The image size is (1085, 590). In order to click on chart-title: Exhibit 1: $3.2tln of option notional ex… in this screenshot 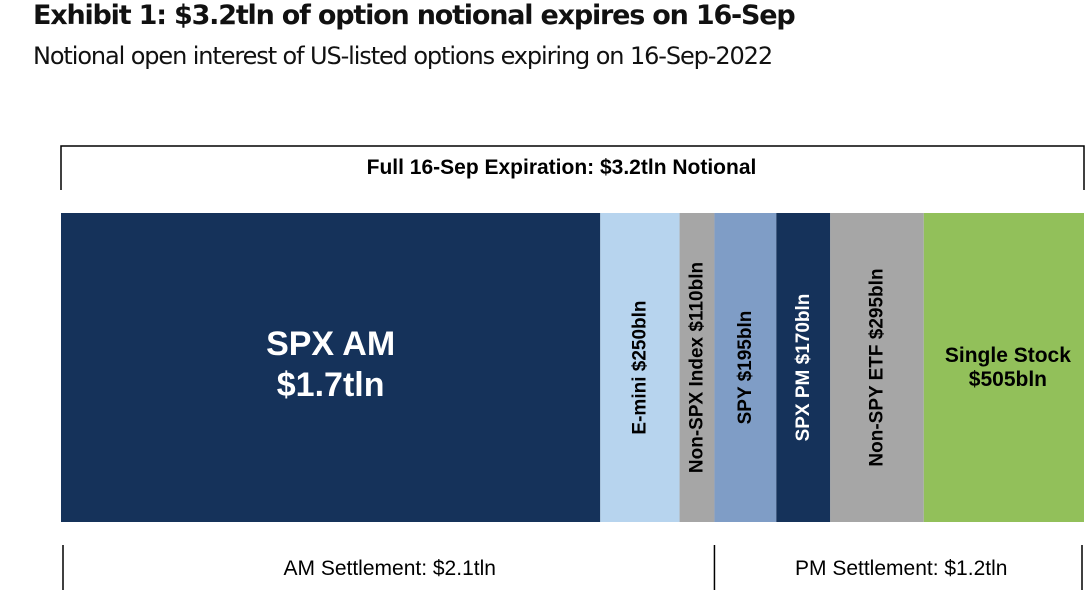, I will do `click(414, 15)`.